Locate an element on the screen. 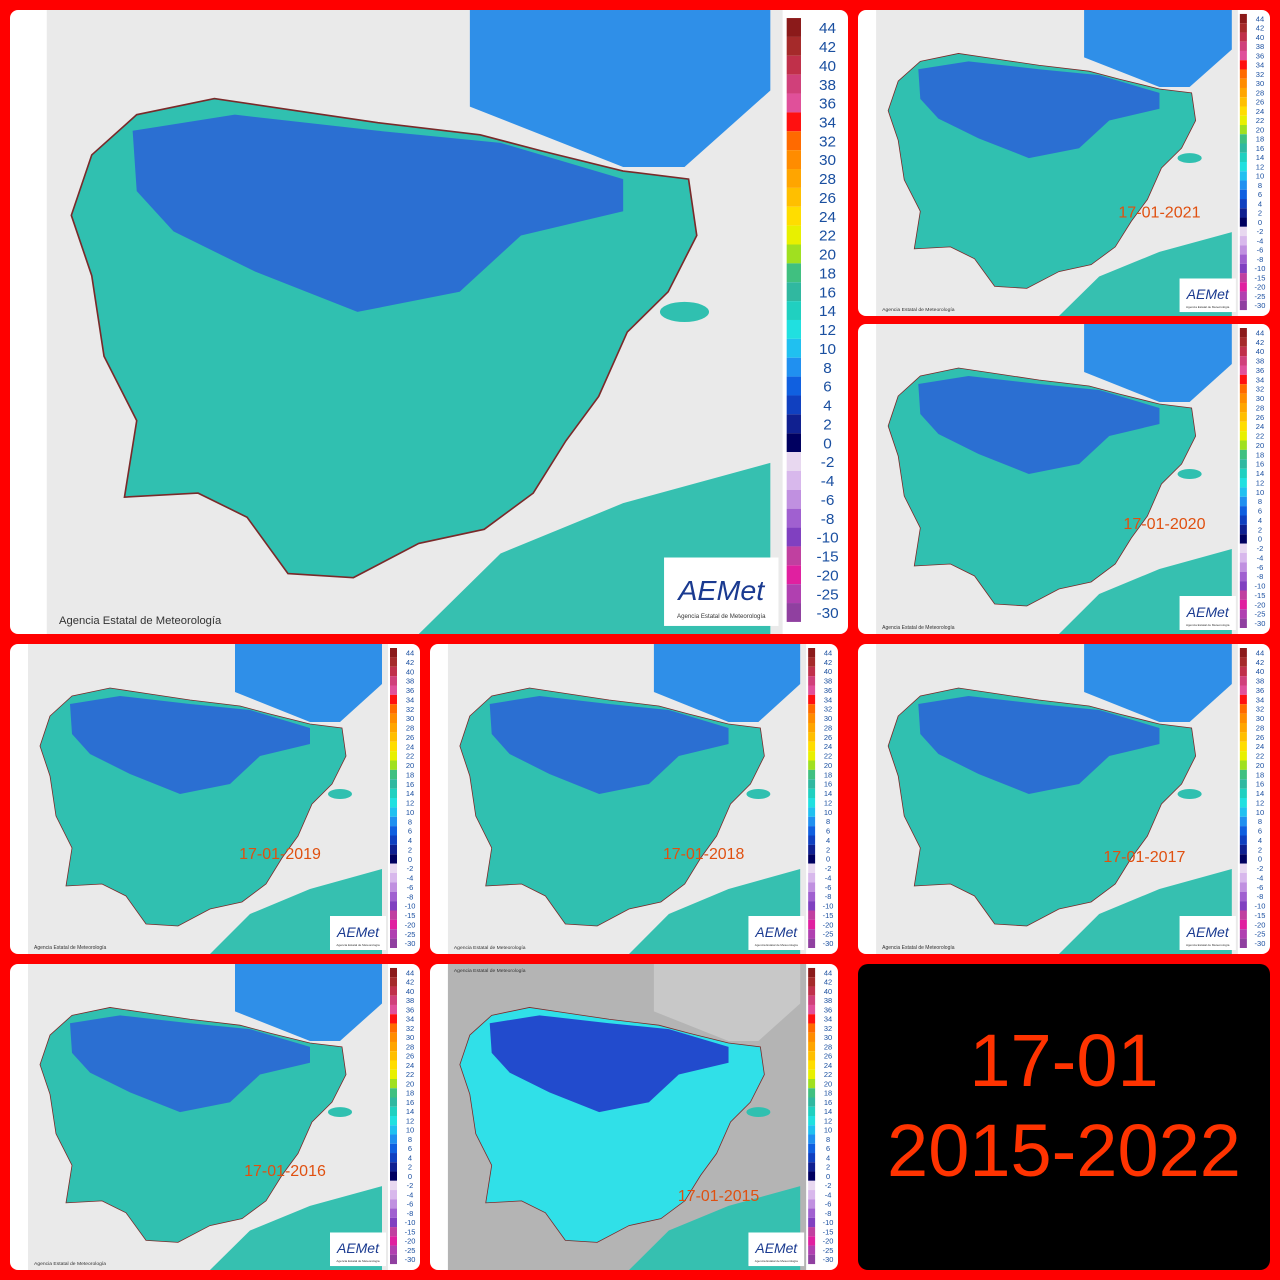  legend-label: 40 is located at coordinates (1260, 671).